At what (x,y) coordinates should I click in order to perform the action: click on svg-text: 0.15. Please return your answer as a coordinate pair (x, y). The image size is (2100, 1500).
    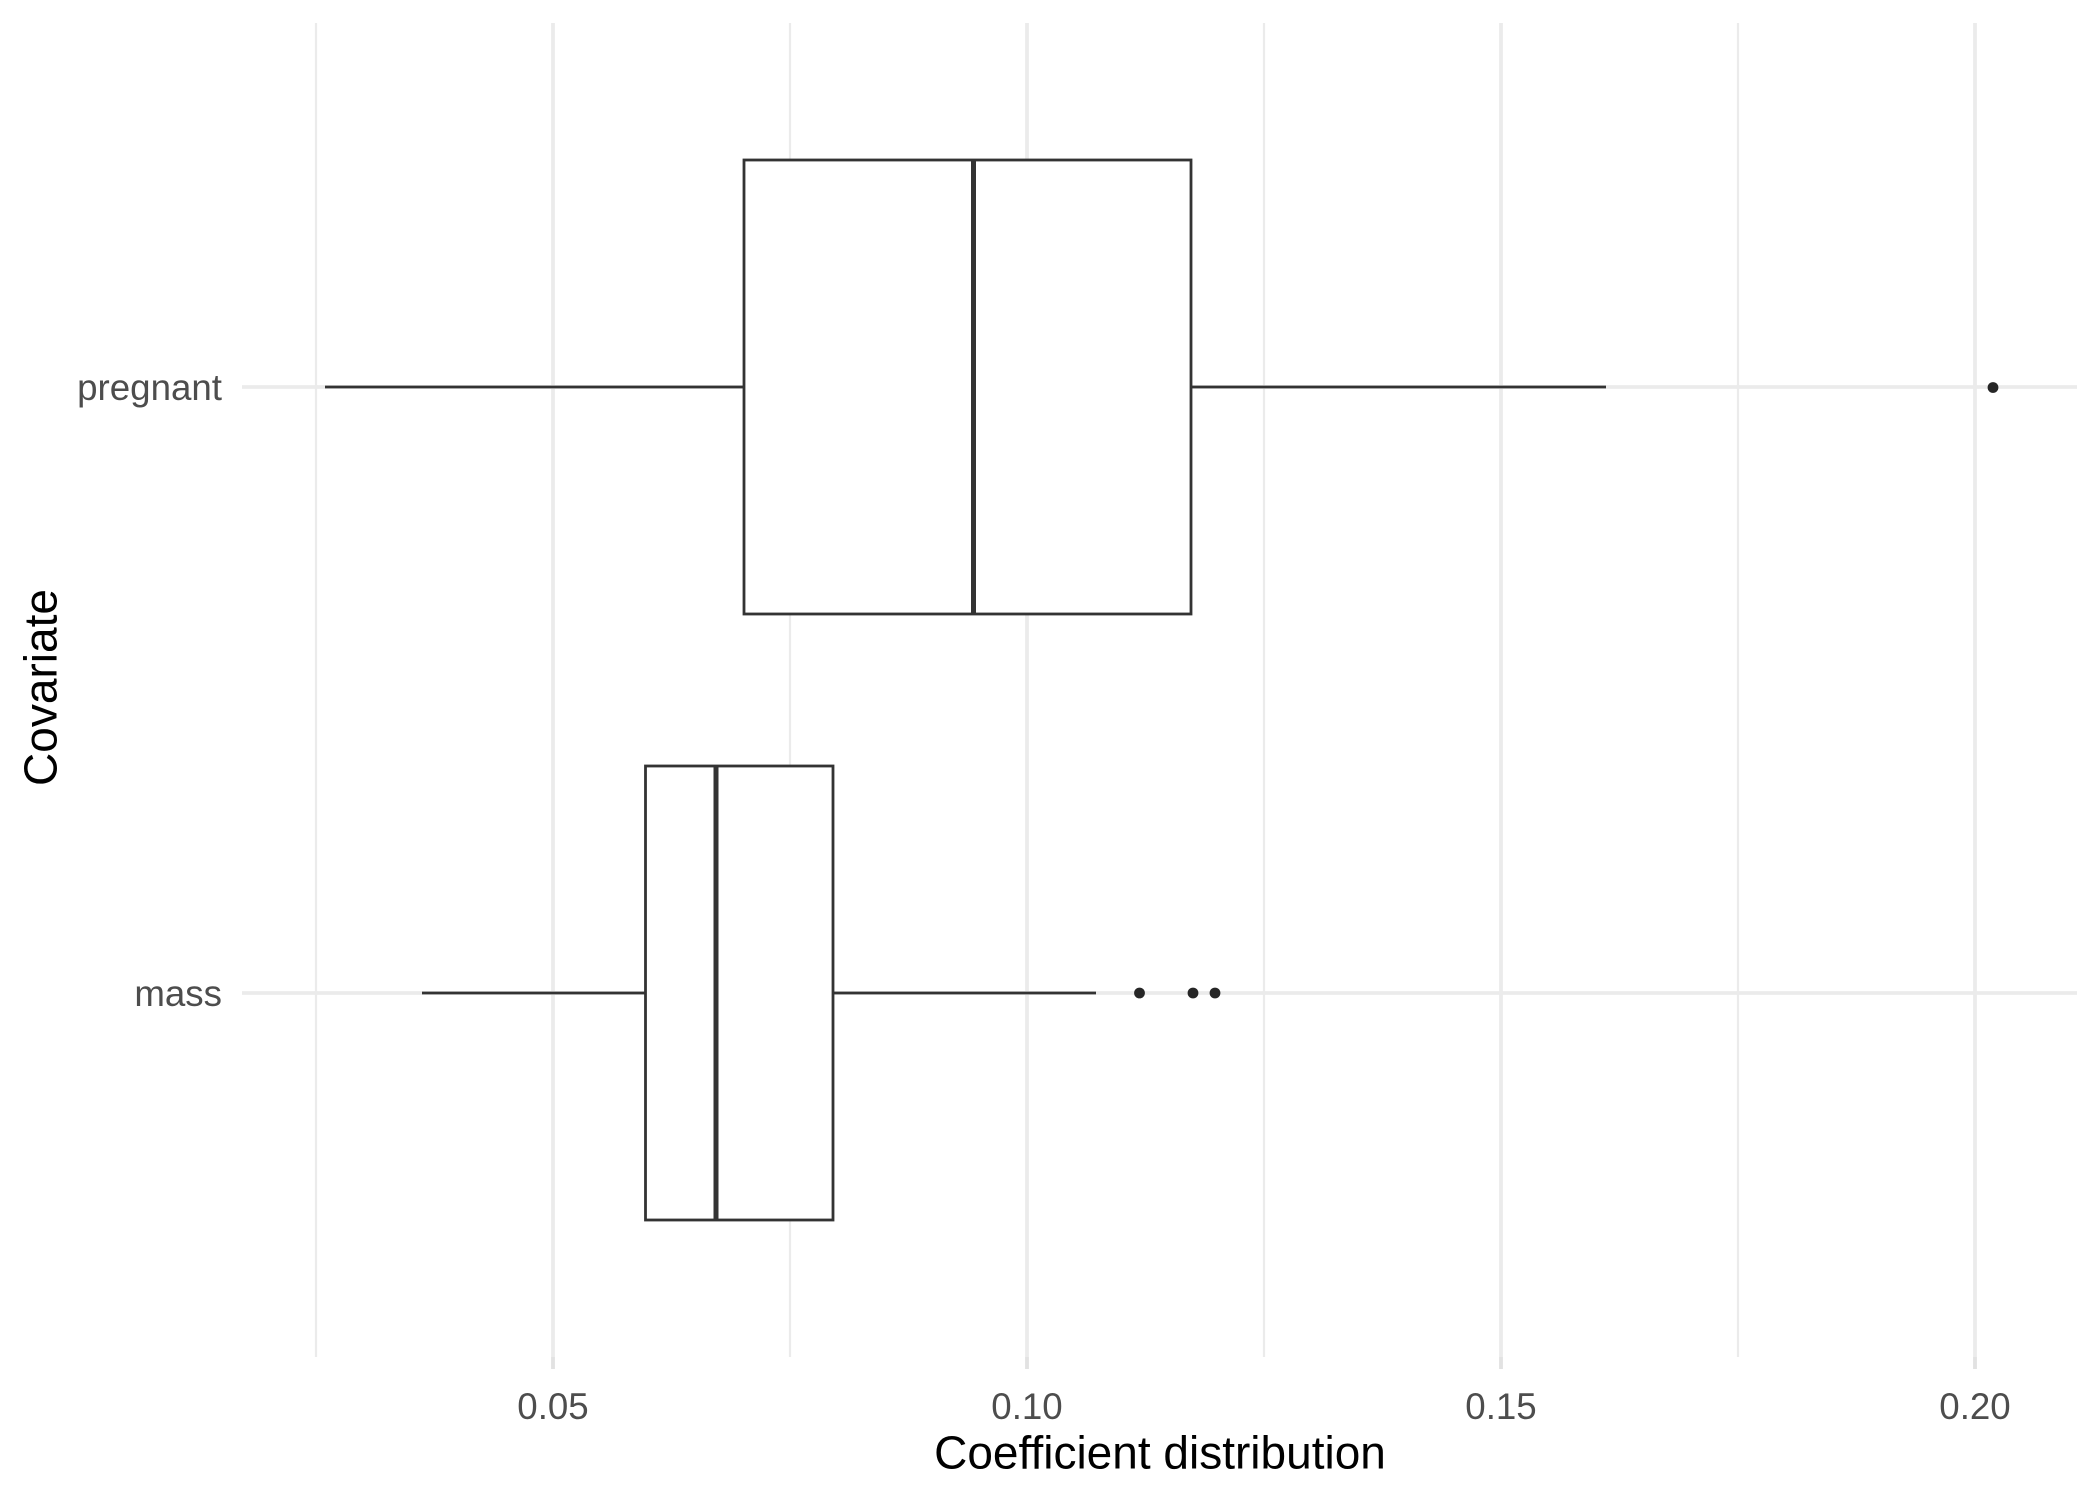
    Looking at the image, I should click on (1500, 1406).